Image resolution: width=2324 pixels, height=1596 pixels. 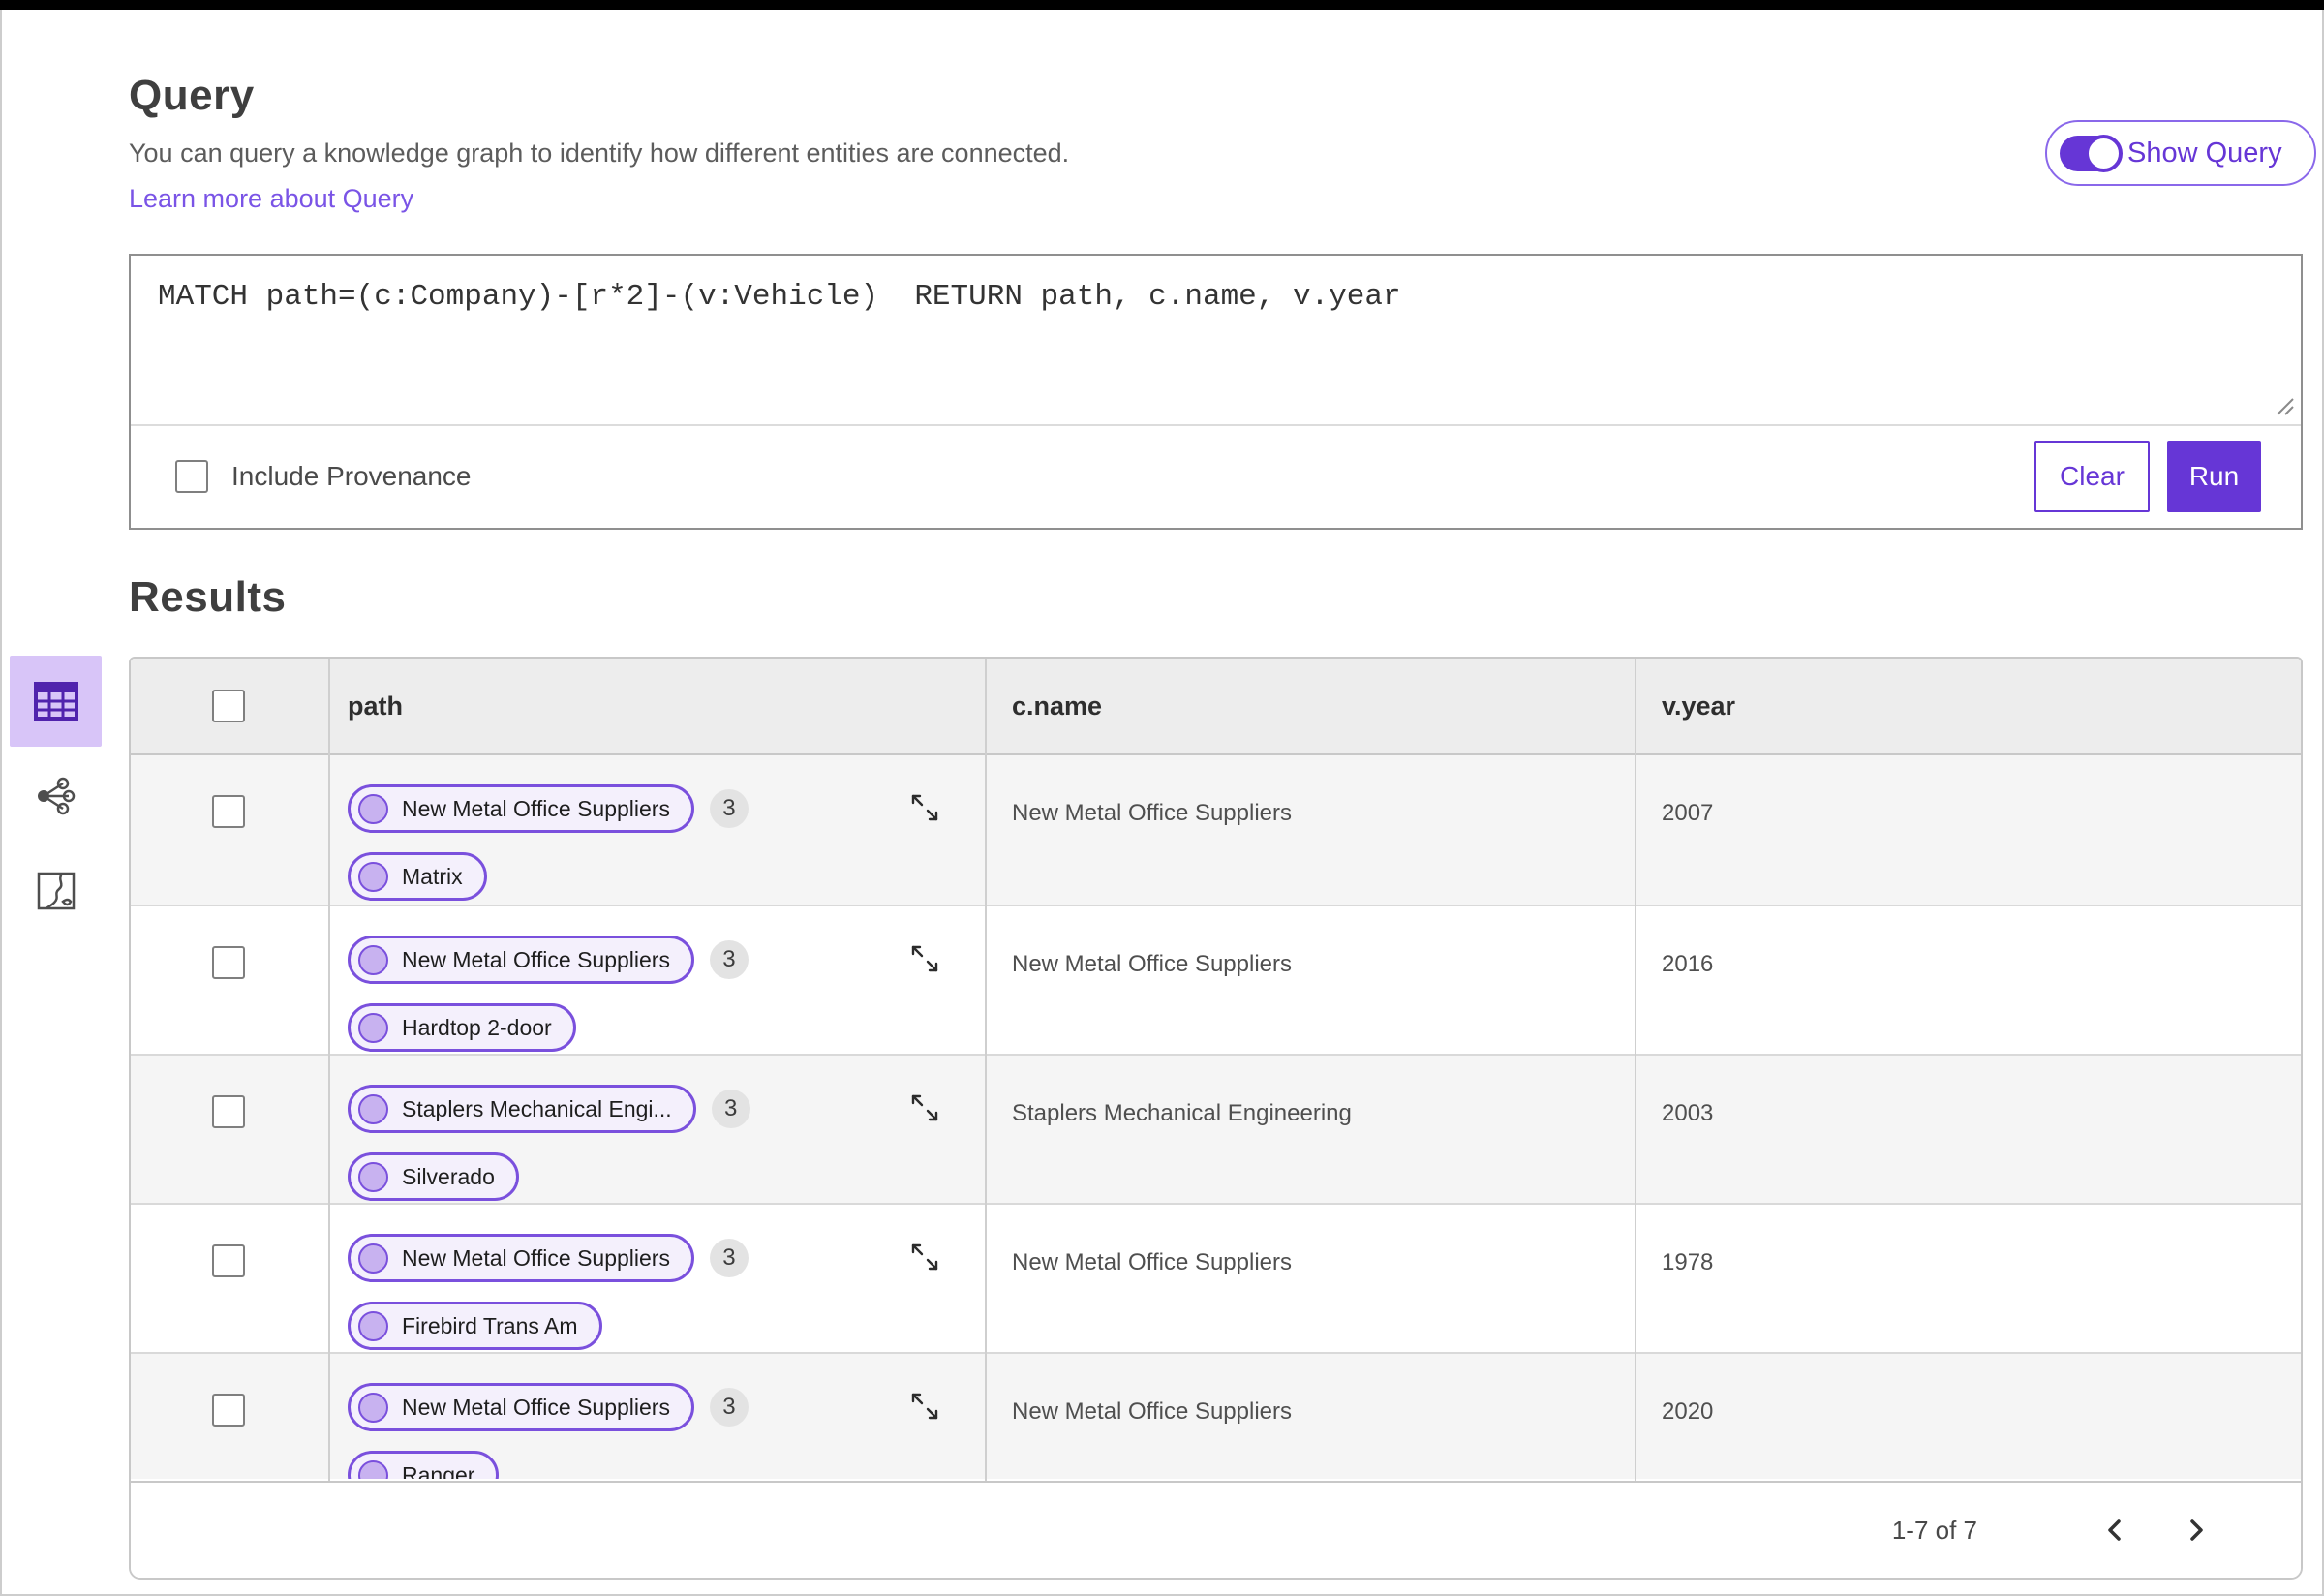 I want to click on pagination-range: 1-7 of 7, so click(x=1934, y=1530).